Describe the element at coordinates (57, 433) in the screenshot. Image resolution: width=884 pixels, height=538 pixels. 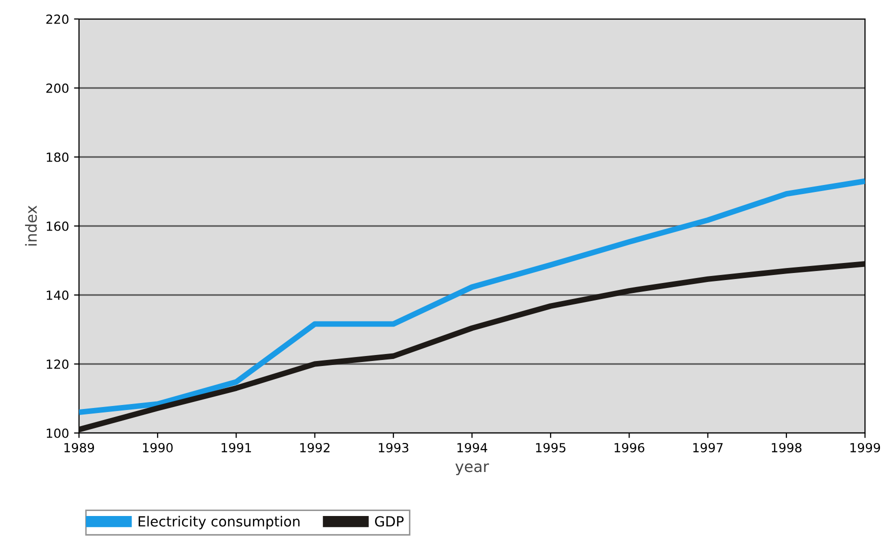
I see `y-tick-label: 100` at that location.